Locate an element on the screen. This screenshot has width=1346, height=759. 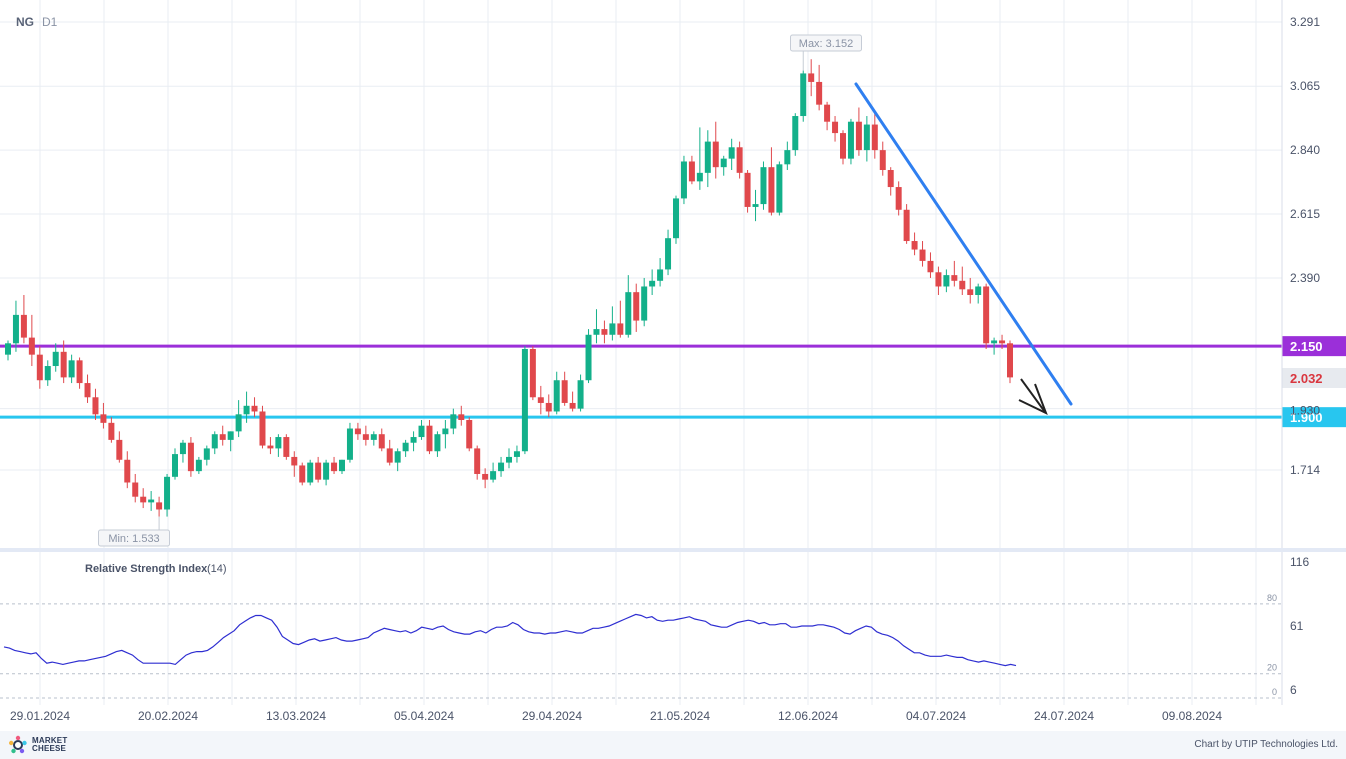
brand-logo: MARKET CHEESE is located at coordinates (37, 745).